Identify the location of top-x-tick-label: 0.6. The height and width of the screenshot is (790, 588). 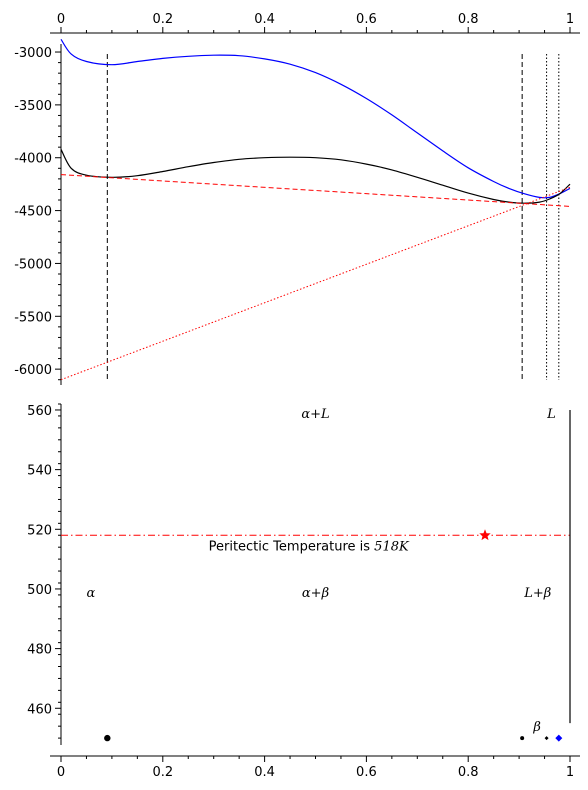
(366, 19).